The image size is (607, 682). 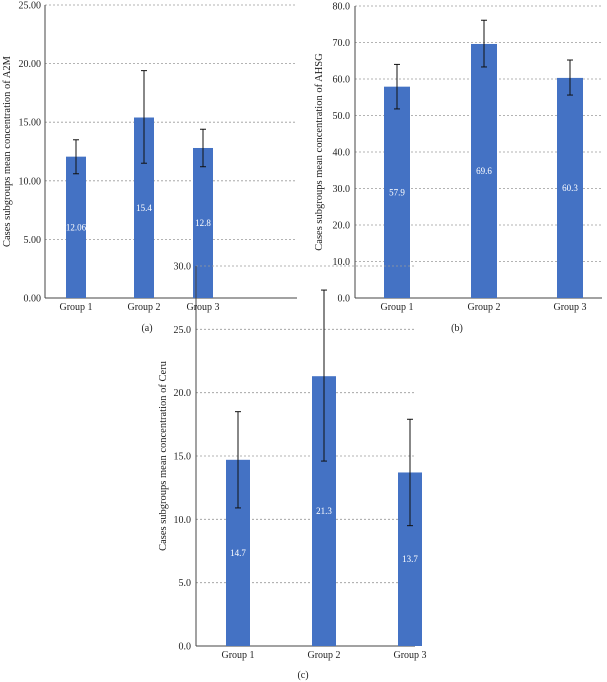 I want to click on data-label: 13.7, so click(x=410, y=559).